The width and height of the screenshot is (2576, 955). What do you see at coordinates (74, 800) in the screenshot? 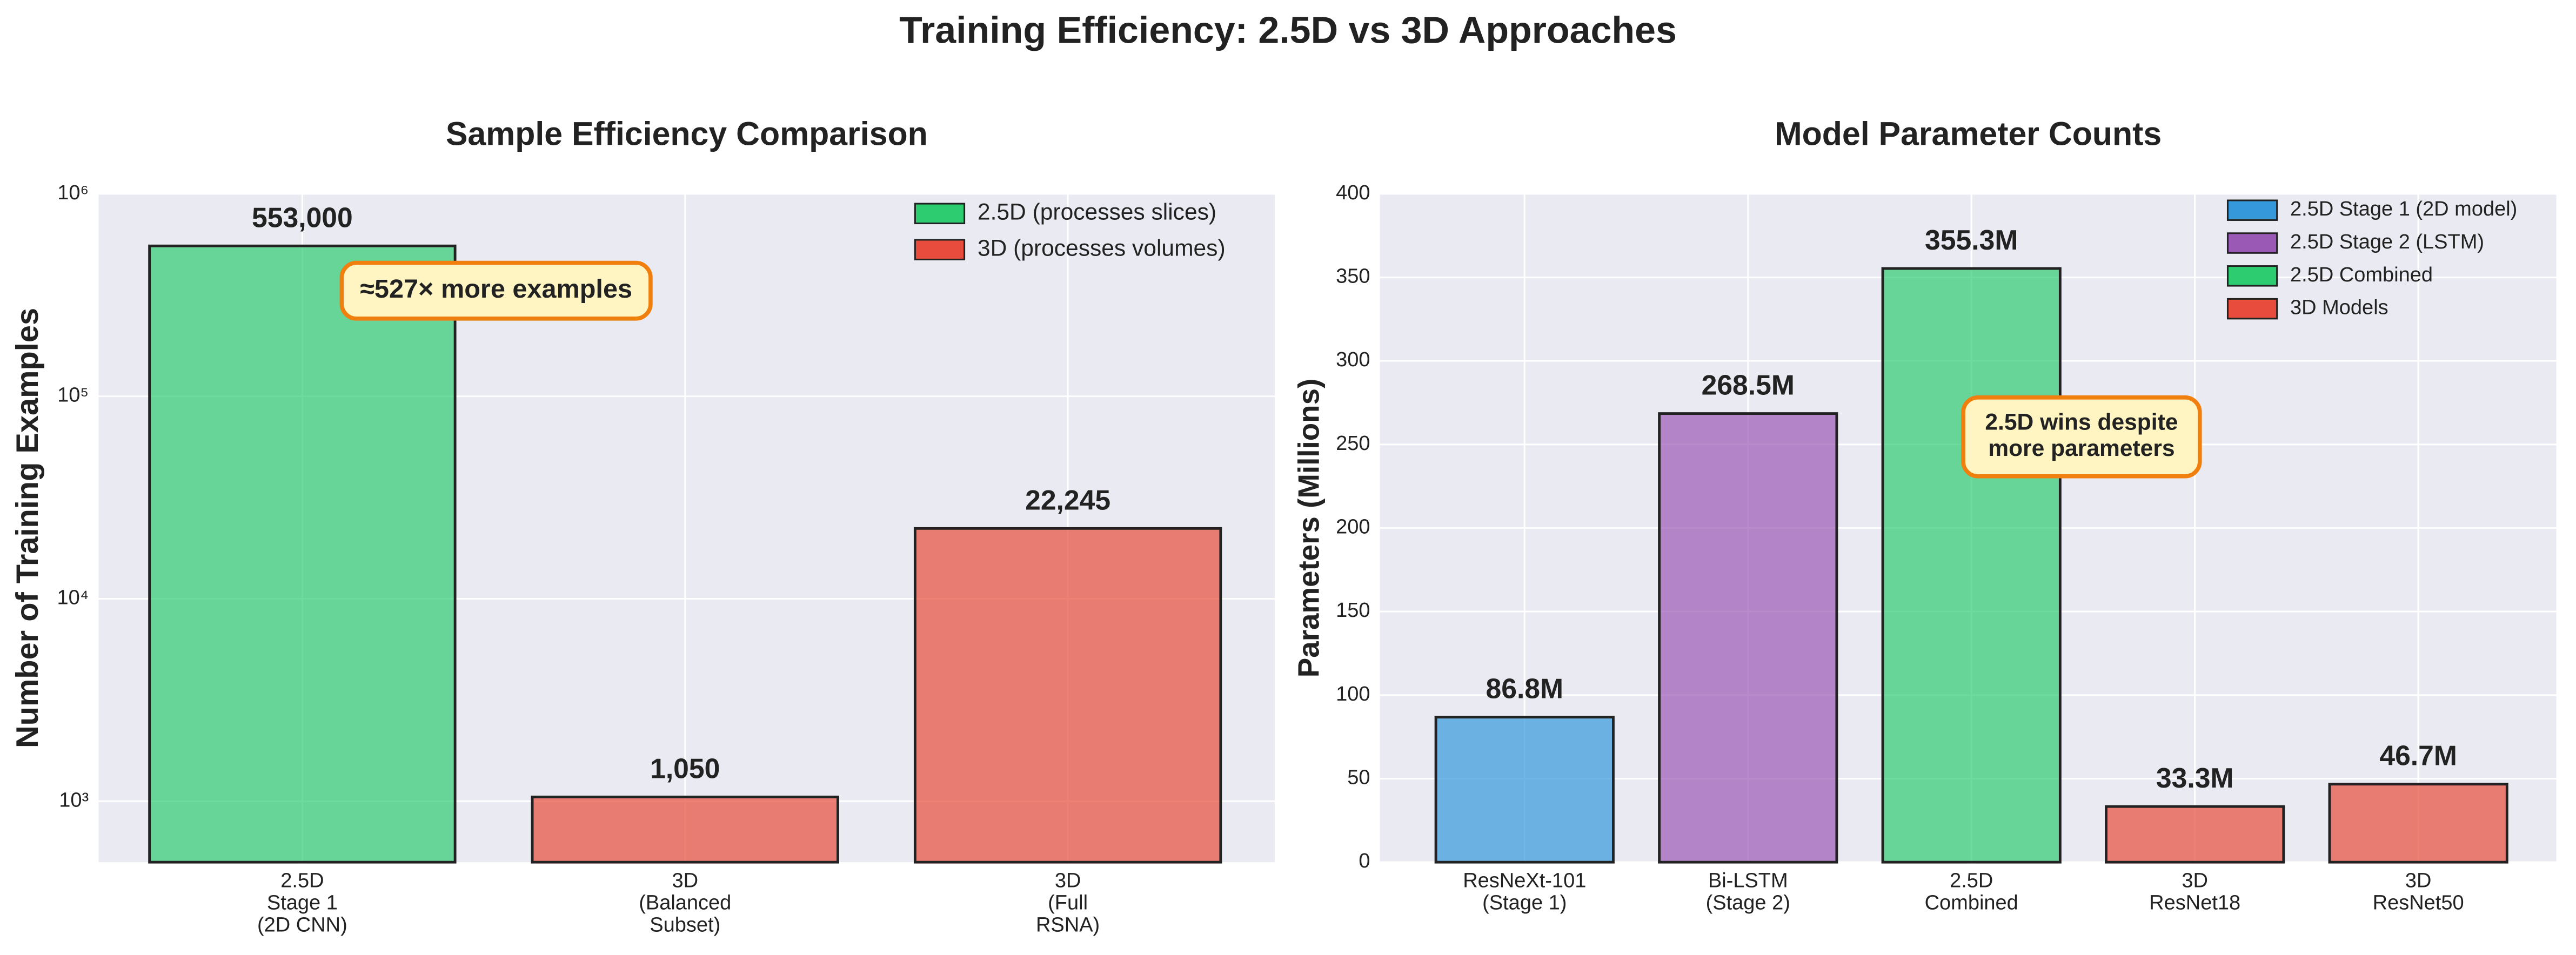
I see `y-tick-label: 10³` at bounding box center [74, 800].